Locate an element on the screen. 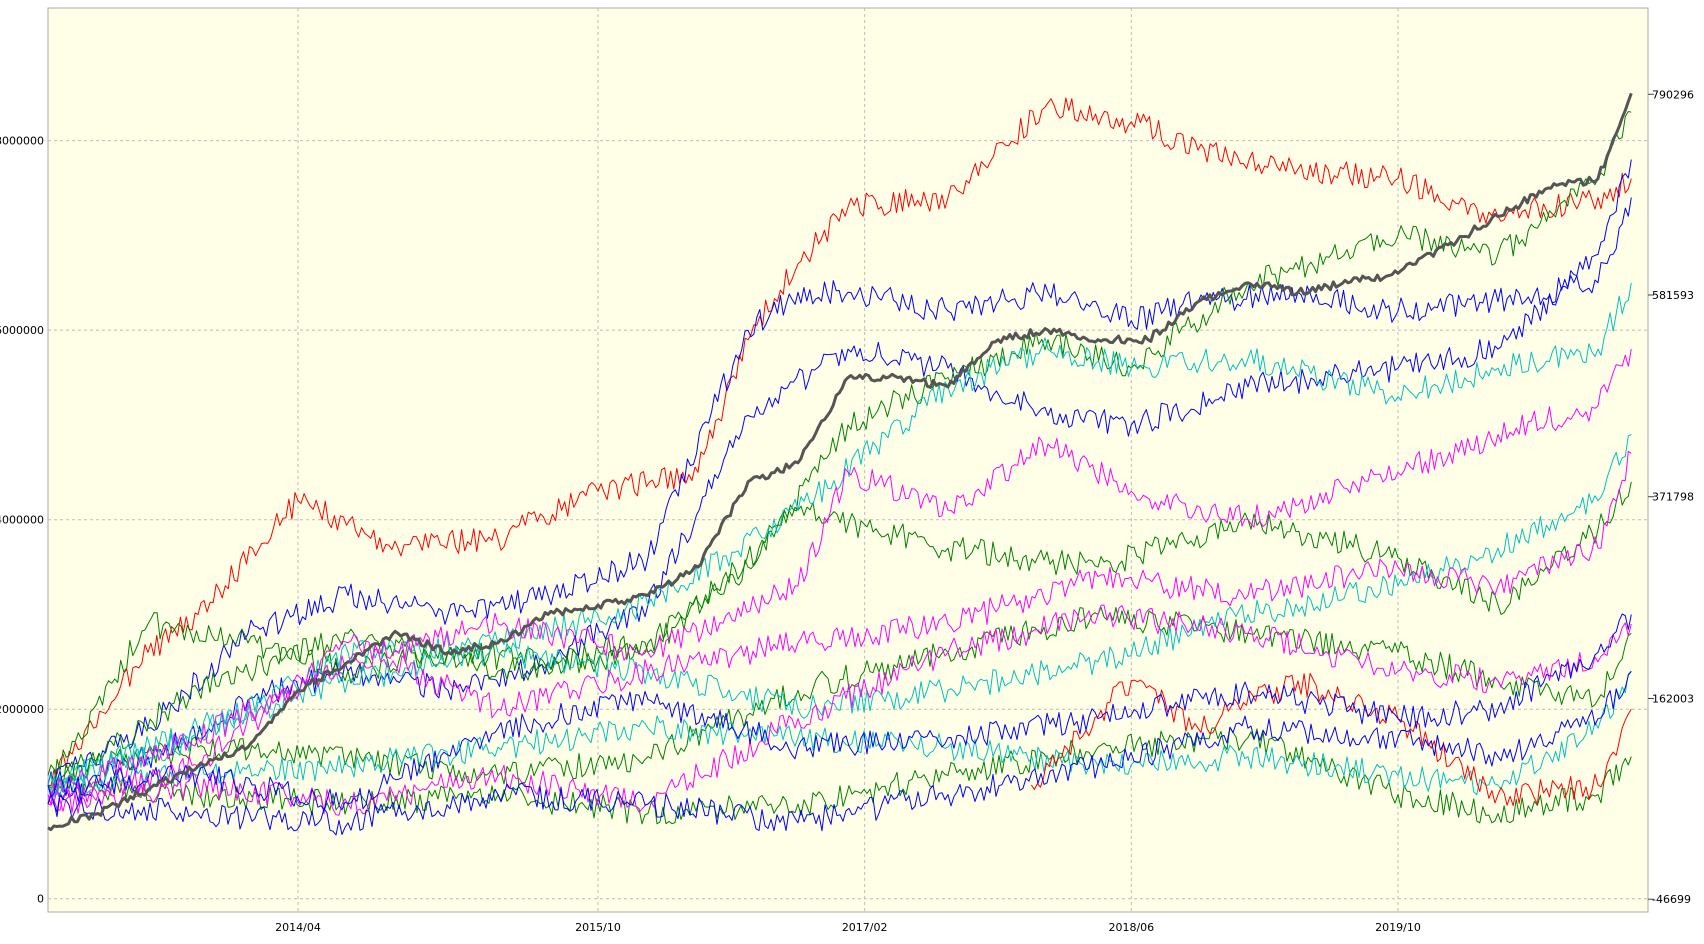 Image resolution: width=1704 pixels, height=944 pixels. y-tick-label-right: 790296 is located at coordinates (1673, 94).